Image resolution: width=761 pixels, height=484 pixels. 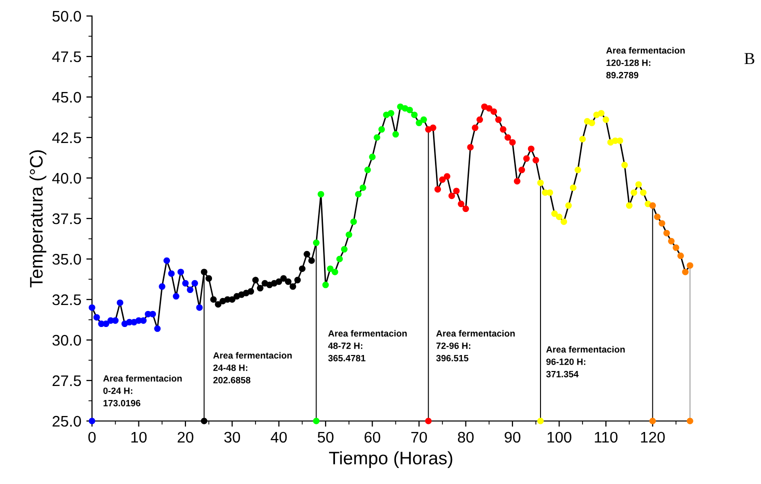 What do you see at coordinates (278, 437) in the screenshot?
I see `x-tick-label: 40` at bounding box center [278, 437].